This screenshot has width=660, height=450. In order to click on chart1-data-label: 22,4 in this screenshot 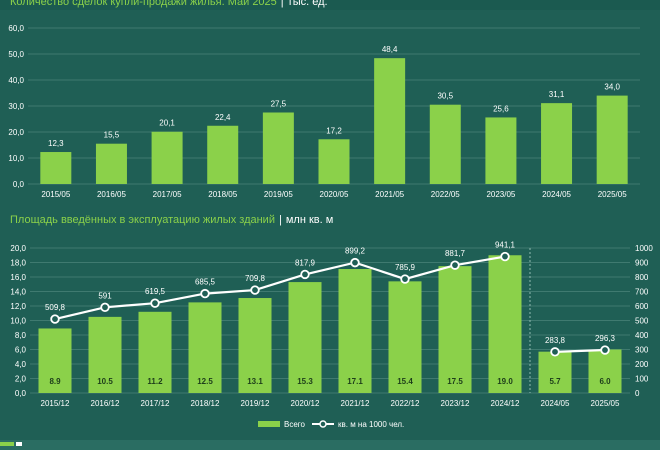, I will do `click(223, 117)`.